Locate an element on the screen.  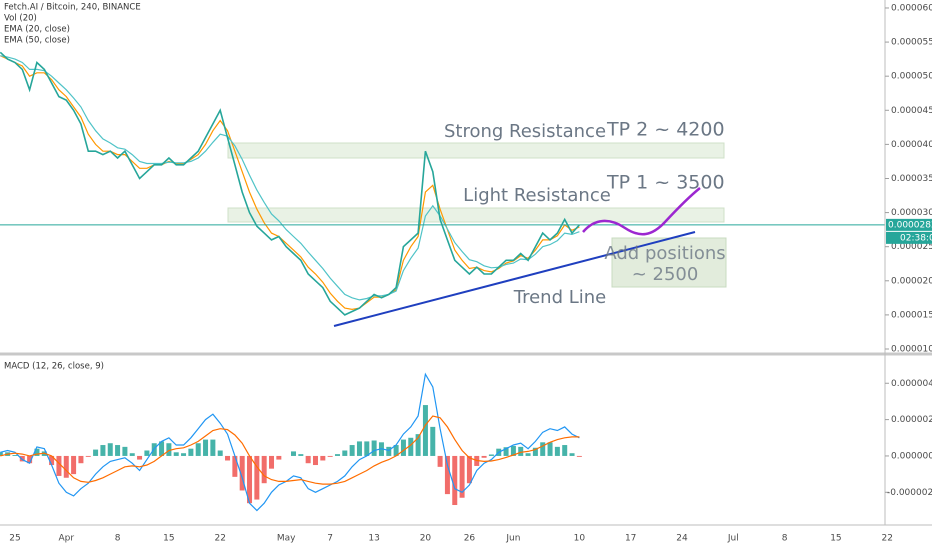
y-tick-label: 0.00002500 is located at coordinates (911, 247).